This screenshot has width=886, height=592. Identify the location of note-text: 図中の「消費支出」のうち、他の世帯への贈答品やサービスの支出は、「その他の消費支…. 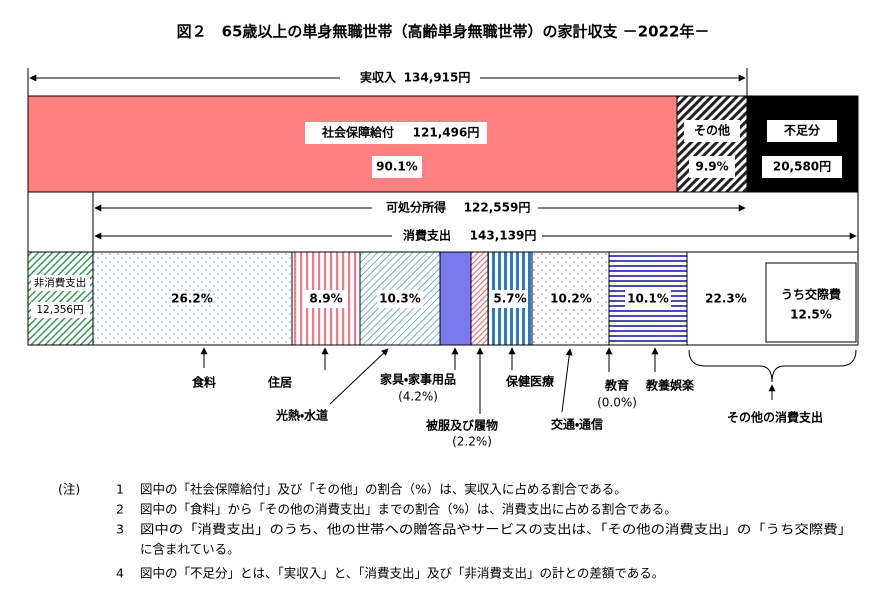
(496, 529).